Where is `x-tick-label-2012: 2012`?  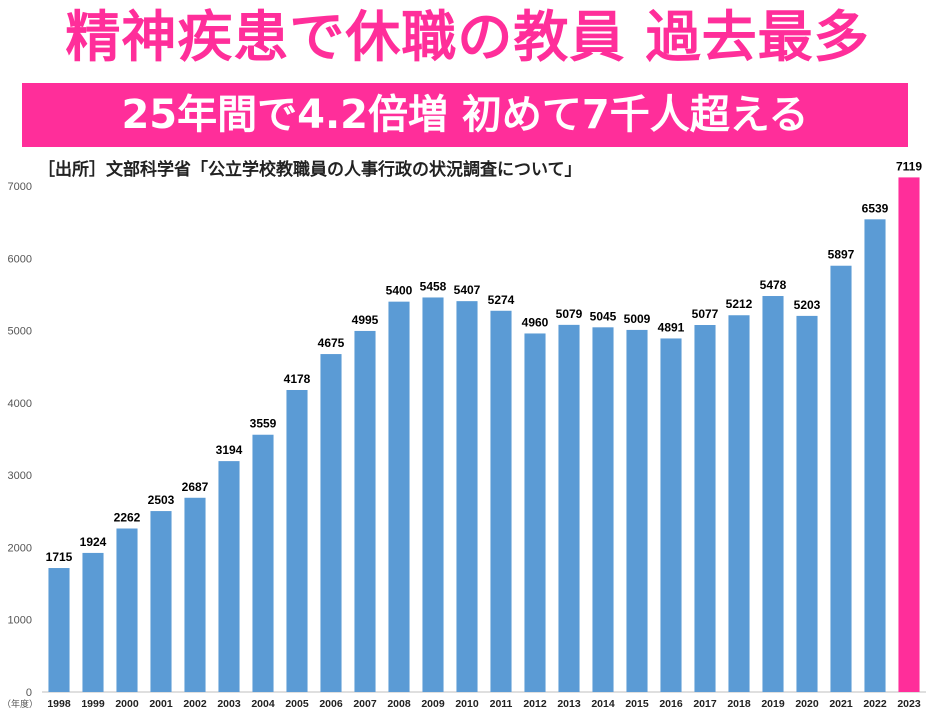
x-tick-label-2012: 2012 is located at coordinates (535, 704).